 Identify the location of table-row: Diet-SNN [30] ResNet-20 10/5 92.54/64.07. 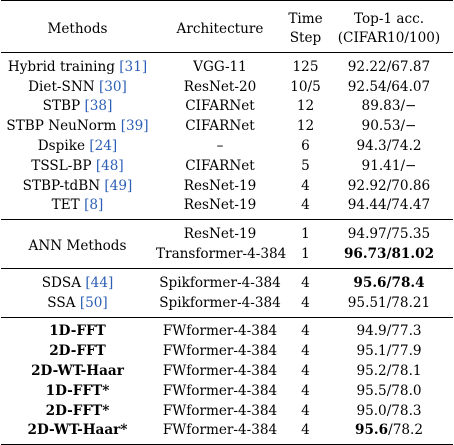
(227, 87).